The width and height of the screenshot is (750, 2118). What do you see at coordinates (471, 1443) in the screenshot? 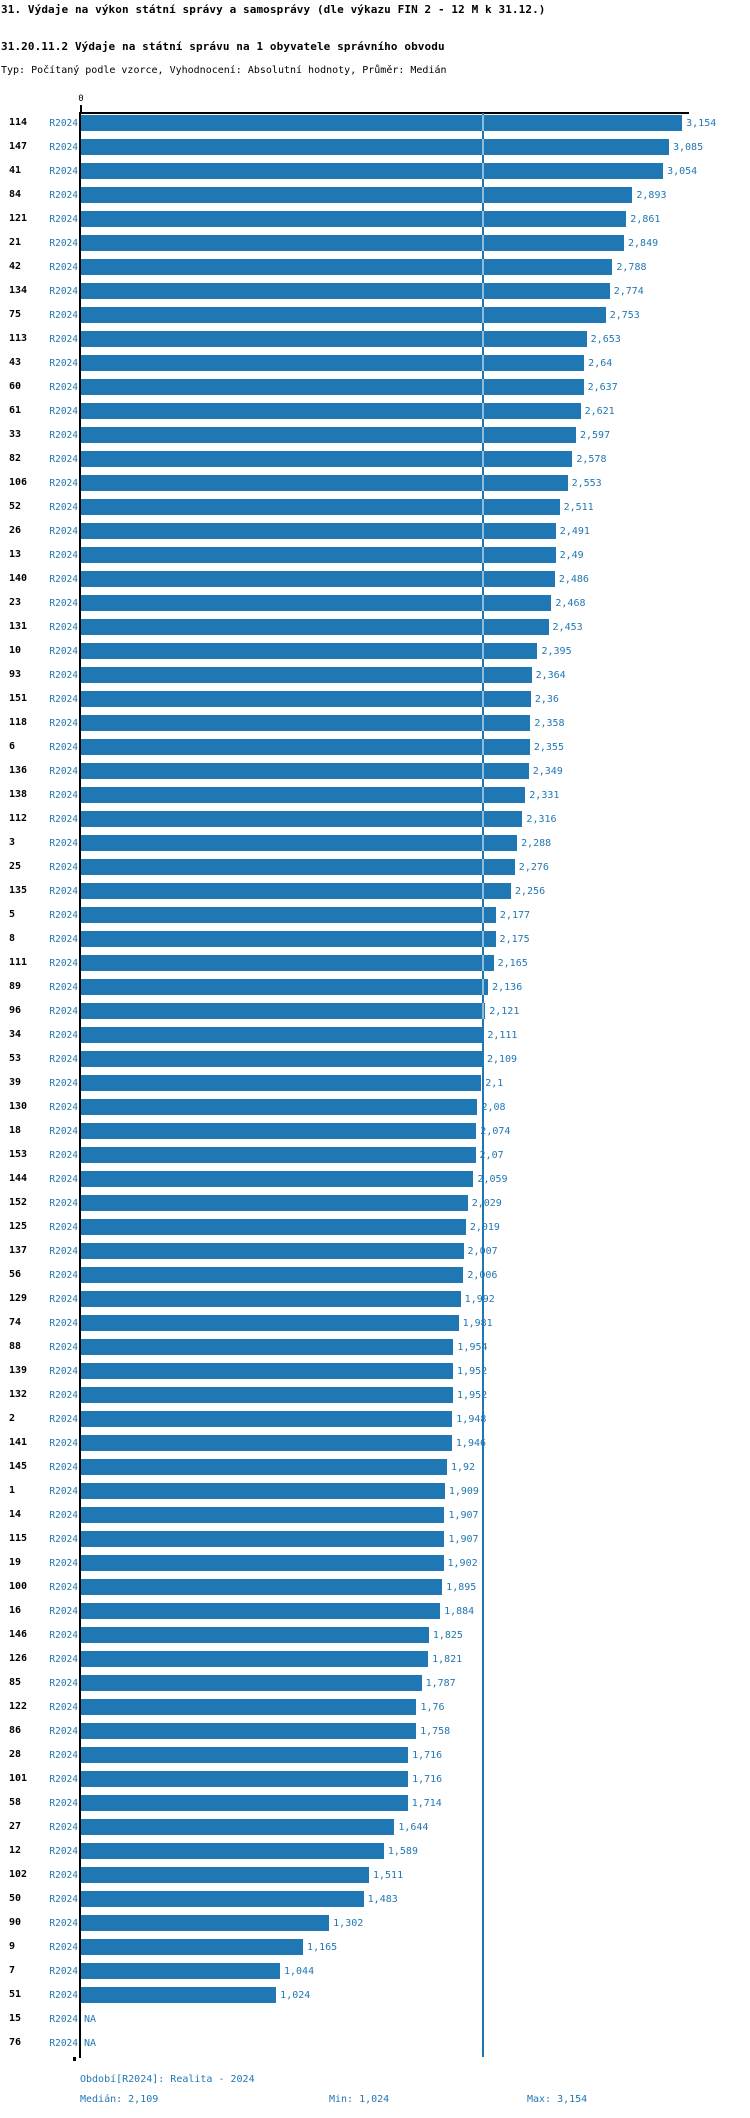
I see `bar-value-label: 1,946` at bounding box center [471, 1443].